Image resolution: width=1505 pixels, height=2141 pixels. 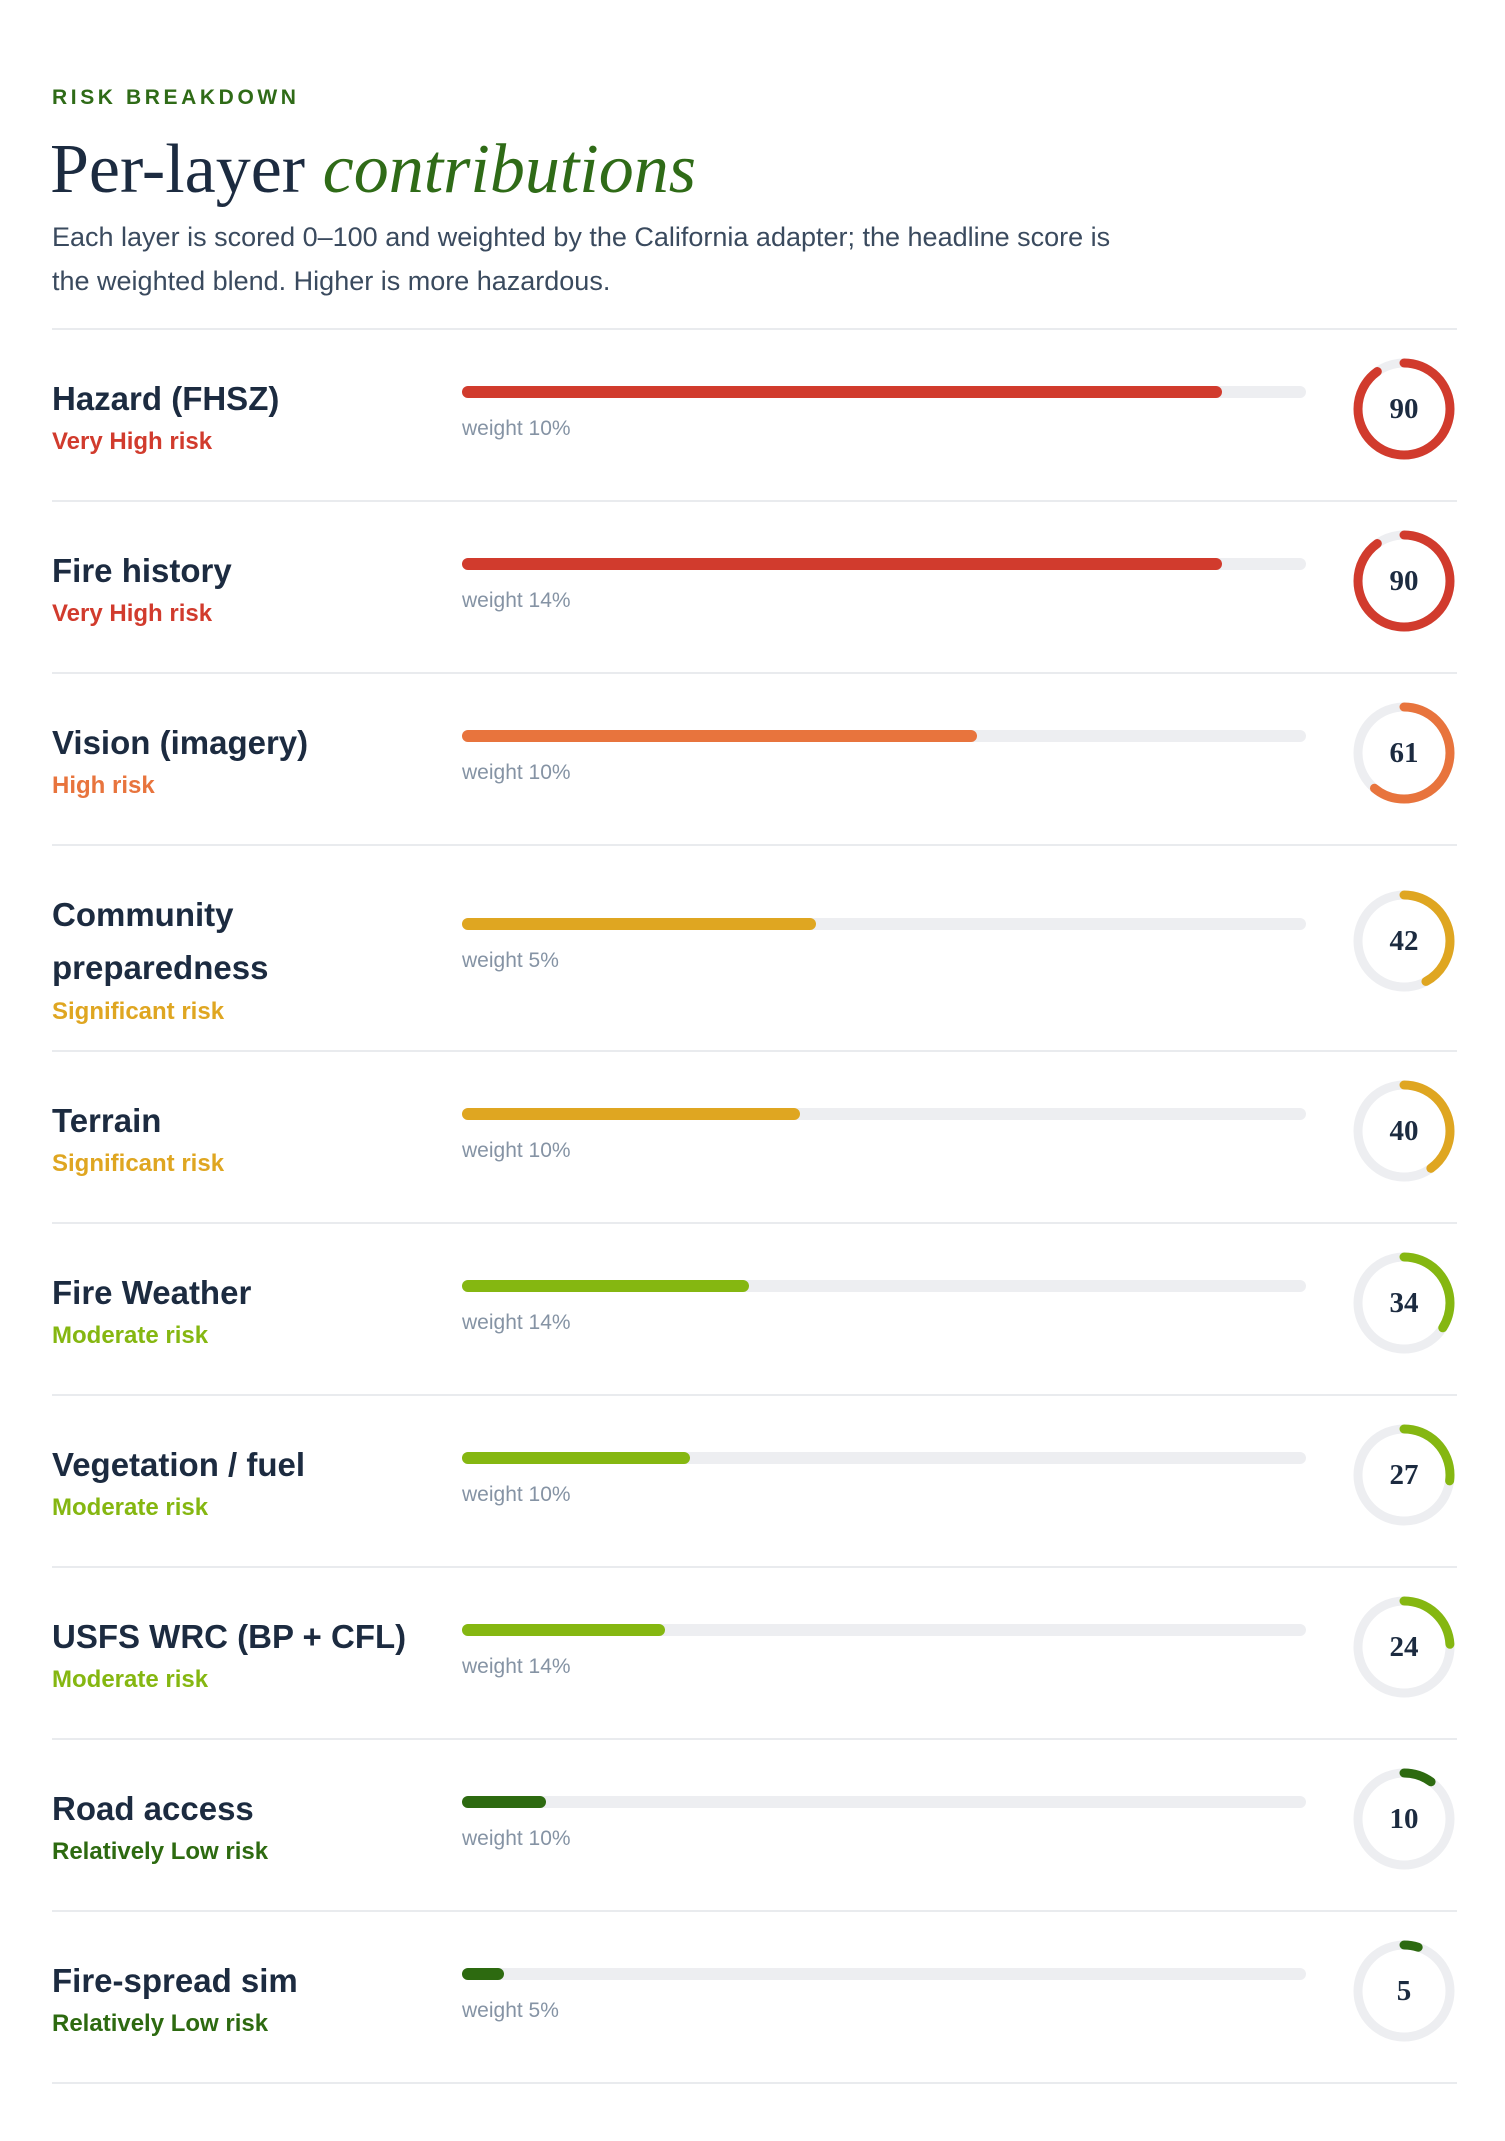 I want to click on layer-name: Vision (imagery), so click(x=180, y=742).